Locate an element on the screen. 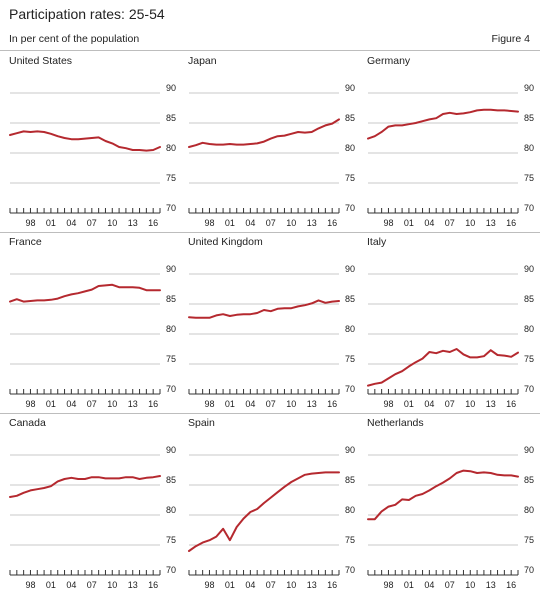 This screenshot has width=540, height=594. panel-united-states: United States 90 85 80 75 70 98 01 04 07 10 13 16 is located at coordinates (89, 140).